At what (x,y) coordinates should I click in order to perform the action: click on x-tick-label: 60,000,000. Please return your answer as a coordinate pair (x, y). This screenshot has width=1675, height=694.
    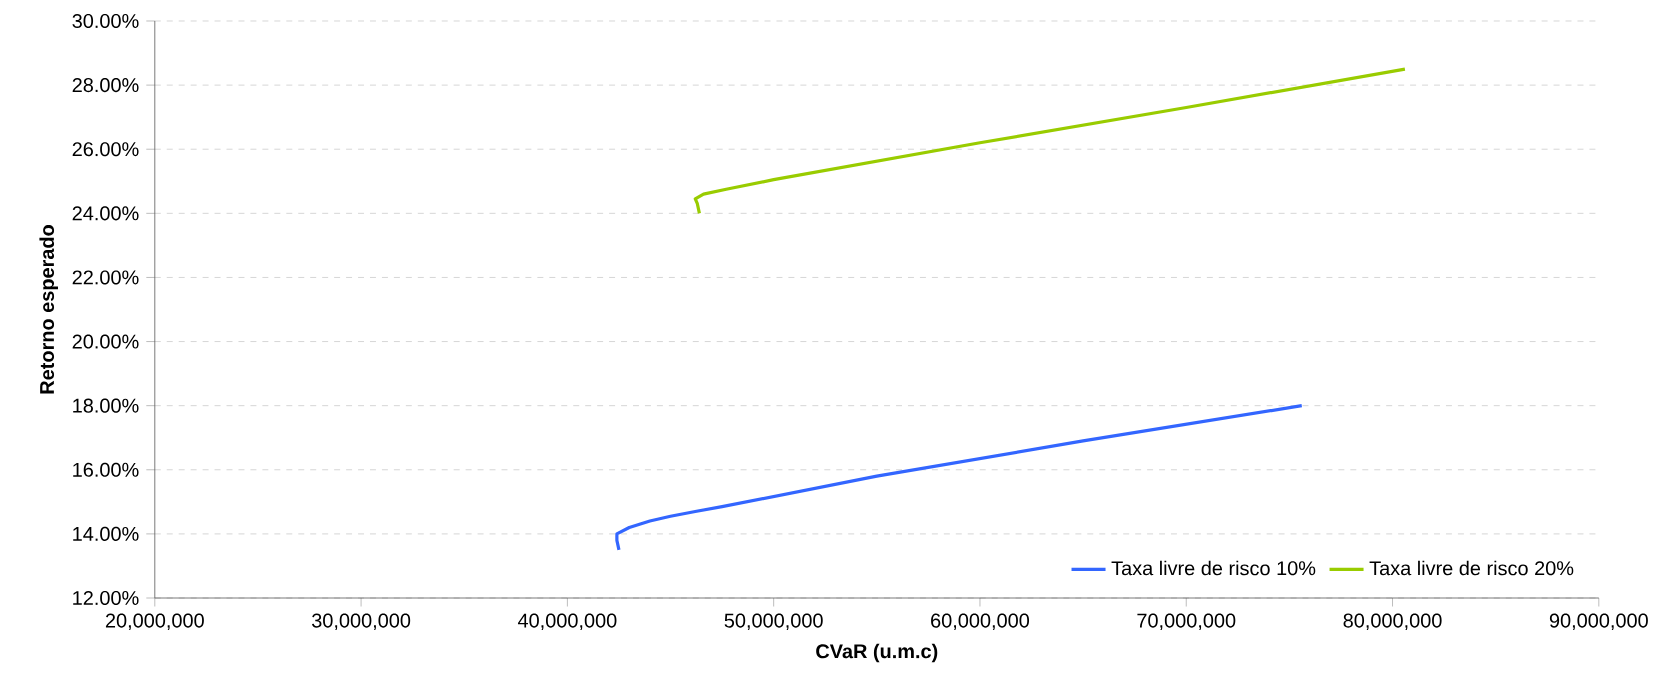
    Looking at the image, I should click on (980, 622).